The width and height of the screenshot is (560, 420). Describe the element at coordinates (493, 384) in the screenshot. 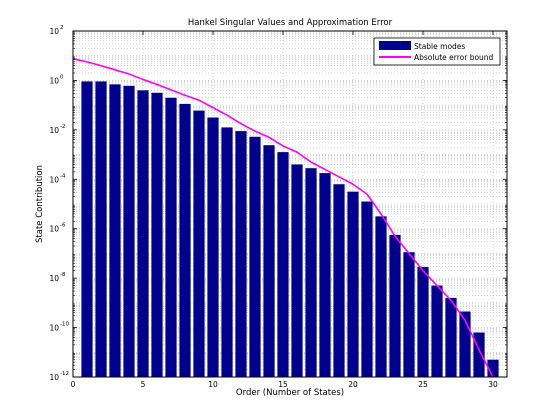

I see `x-tick-label: 30` at that location.